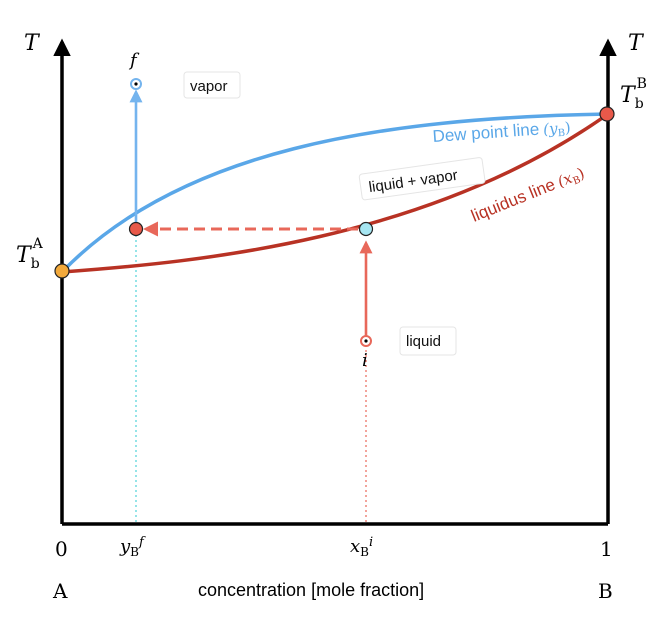 The height and width of the screenshot is (622, 664). Describe the element at coordinates (527, 195) in the screenshot. I see `liquidus-line-label: liquidus line(xB)` at that location.